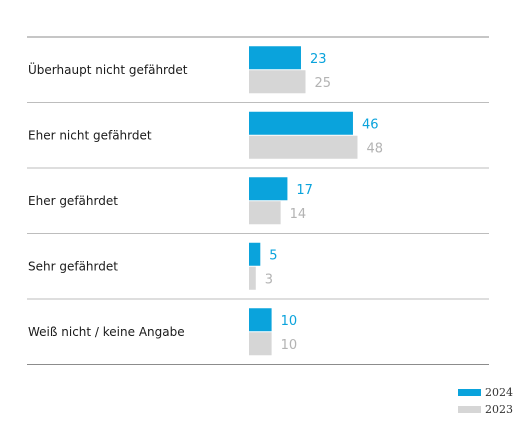 The height and width of the screenshot is (440, 525). What do you see at coordinates (205, 135) in the screenshot?
I see `row-eher-nicht-gefahrdet: Eher nicht gefährdet 46 48` at bounding box center [205, 135].